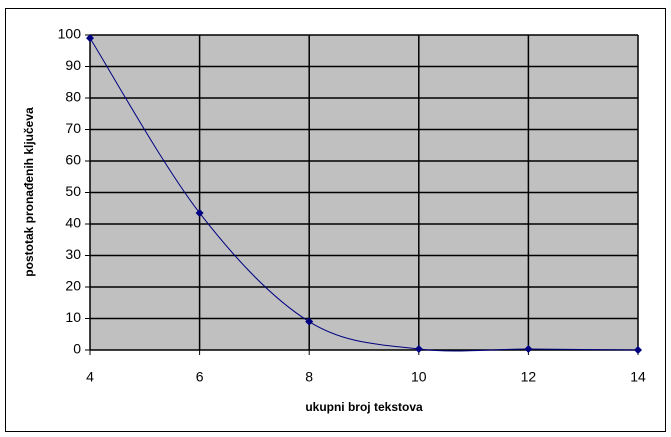  Describe the element at coordinates (73, 223) in the screenshot. I see `y-tick-label: 40` at that location.